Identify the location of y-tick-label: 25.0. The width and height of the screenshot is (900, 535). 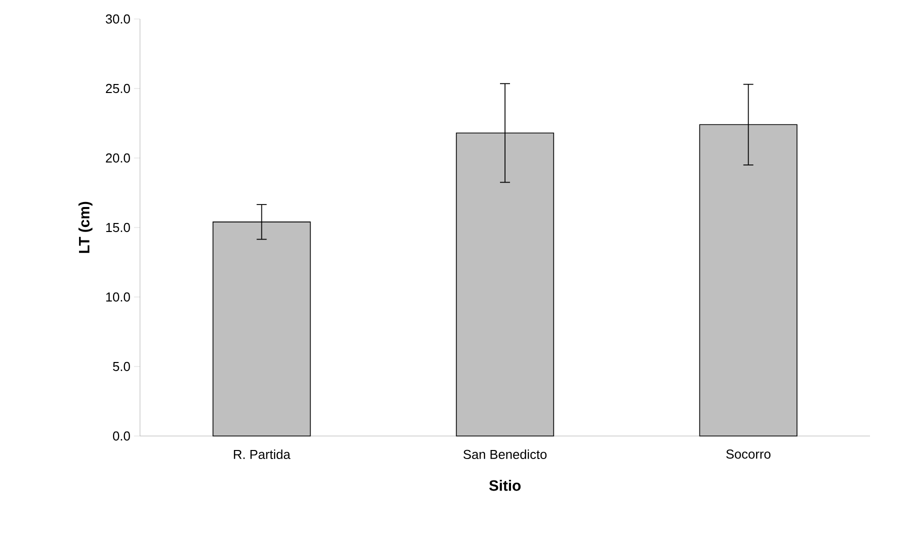
(118, 89).